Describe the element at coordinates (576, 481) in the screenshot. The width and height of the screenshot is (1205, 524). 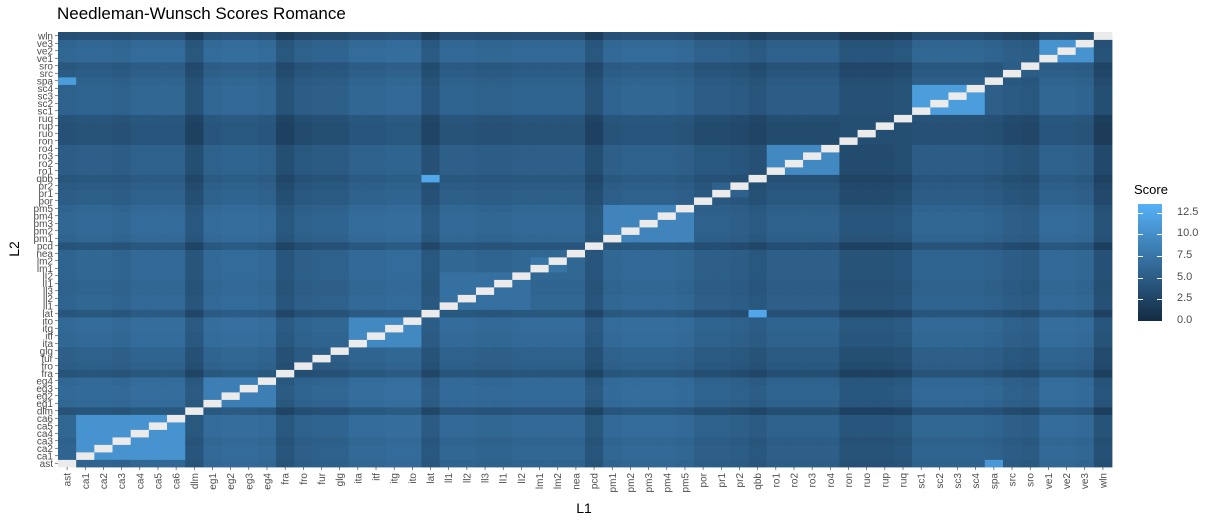
I see `x-tick-label: nea` at that location.